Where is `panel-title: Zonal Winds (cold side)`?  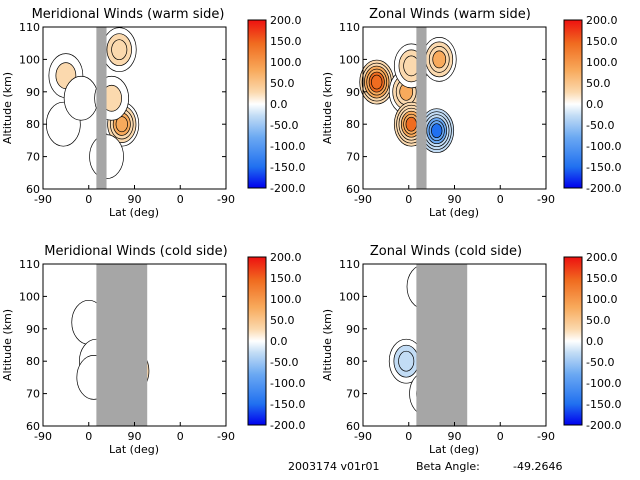
panel-title: Zonal Winds (cold side) is located at coordinates (446, 251).